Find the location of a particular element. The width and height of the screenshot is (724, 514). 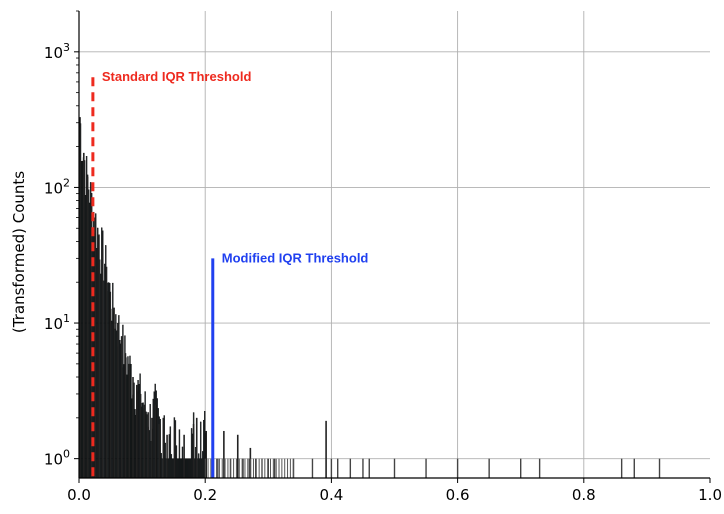

x-tick-label-0: 0.0 is located at coordinates (79, 495).